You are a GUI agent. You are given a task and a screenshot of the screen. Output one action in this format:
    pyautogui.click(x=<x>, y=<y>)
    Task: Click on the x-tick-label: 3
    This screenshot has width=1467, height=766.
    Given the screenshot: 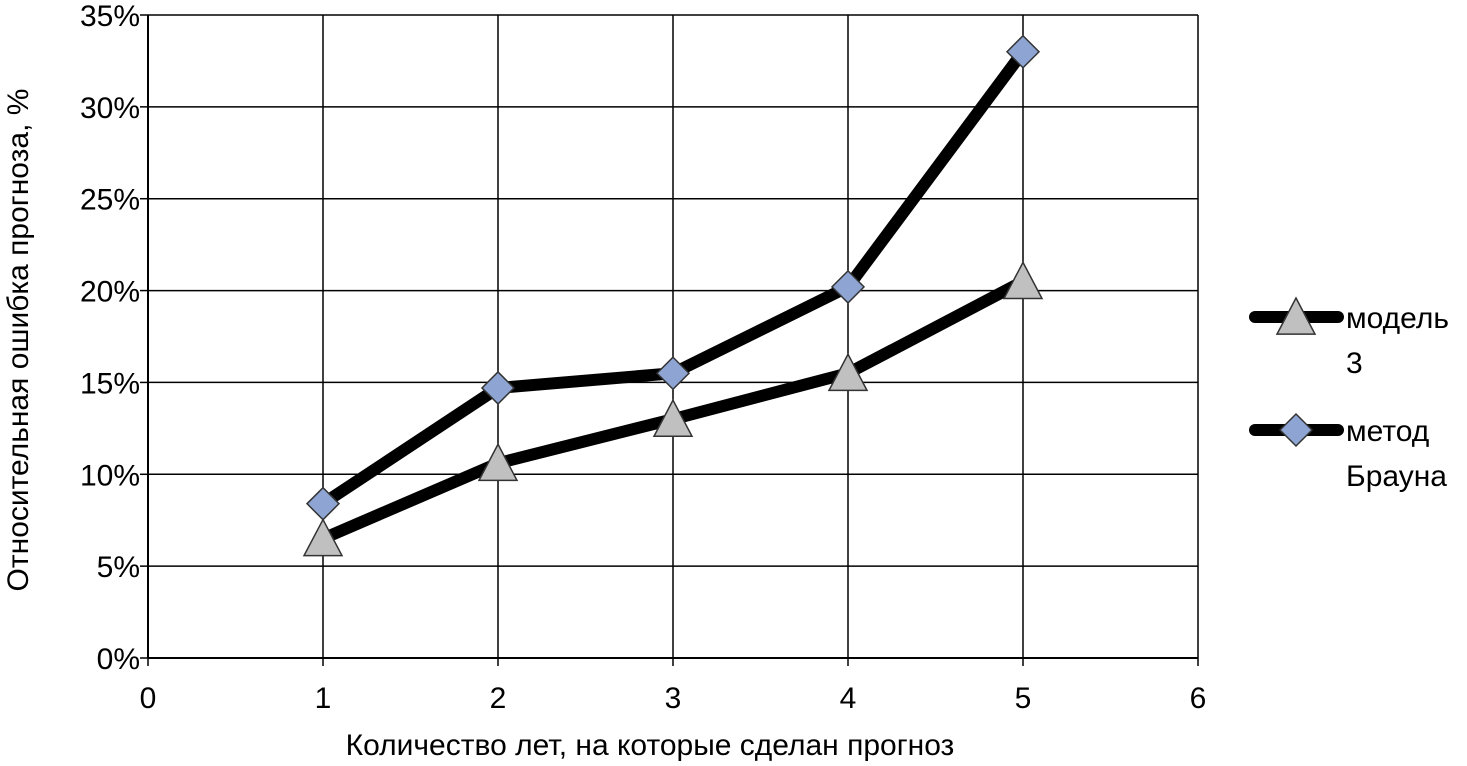 What is the action you would take?
    pyautogui.click(x=673, y=698)
    